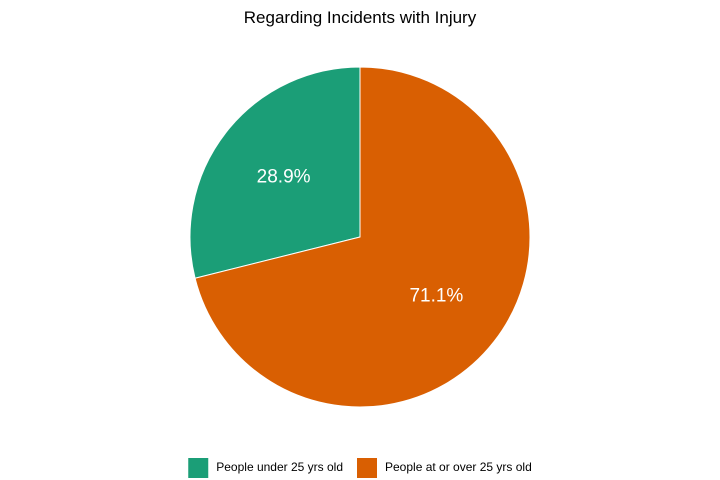 The height and width of the screenshot is (480, 720). Describe the element at coordinates (284, 176) in the screenshot. I see `pie-slice-label-0: 28.9%` at that location.